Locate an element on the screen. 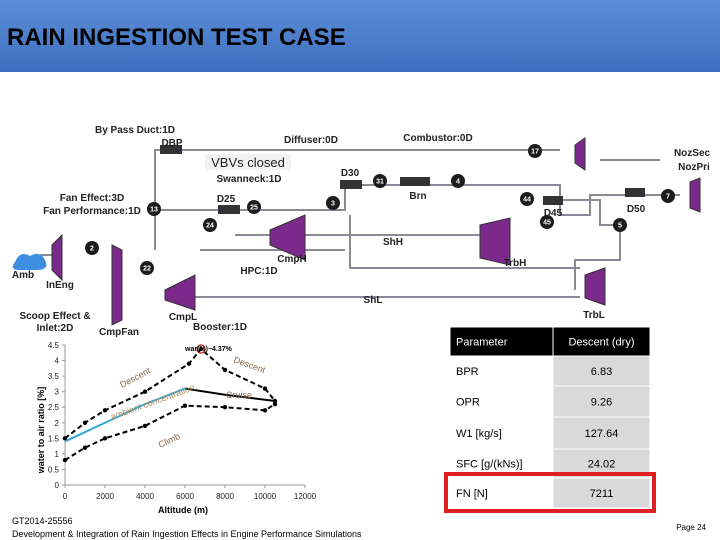 This screenshot has height=540, width=720. station-number: 31 is located at coordinates (380, 181).